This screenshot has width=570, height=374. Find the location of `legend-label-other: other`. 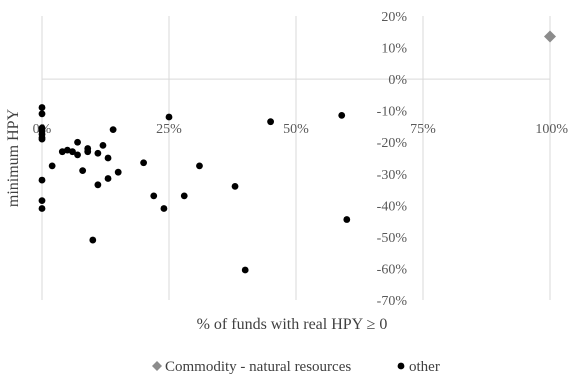

legend-label-other: other is located at coordinates (424, 366).